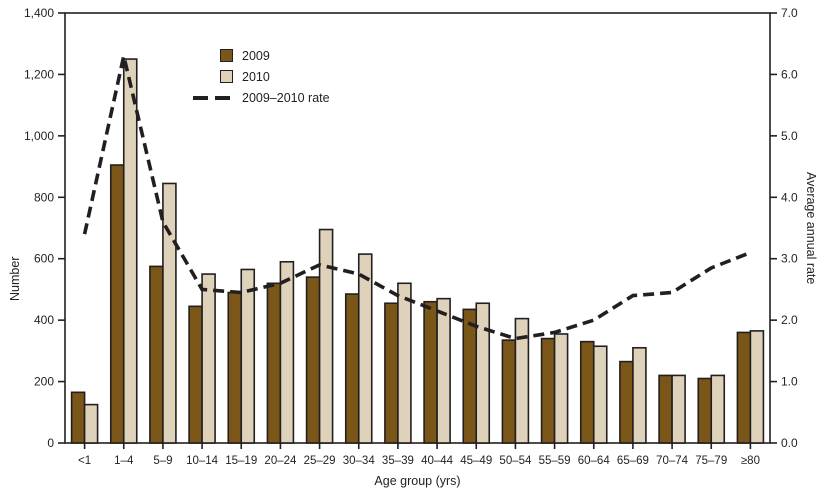 The height and width of the screenshot is (501, 823). What do you see at coordinates (39, 13) in the screenshot?
I see `left-axis-tick-label: 1,400` at bounding box center [39, 13].